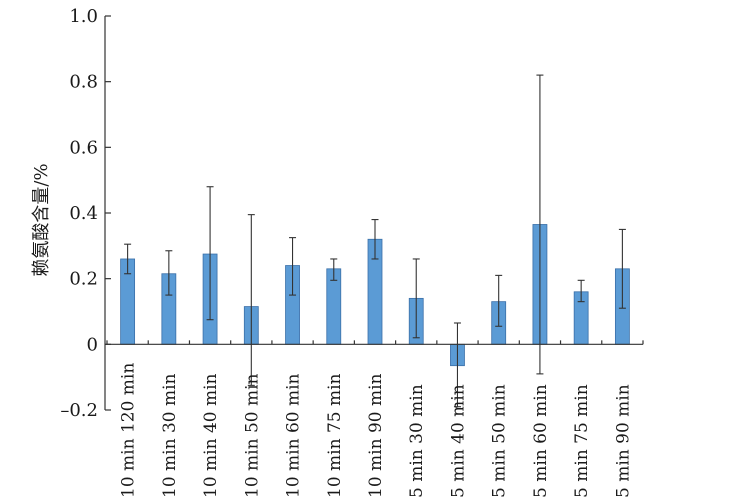 Image resolution: width=739 pixels, height=503 pixels. Describe the element at coordinates (294, 435) in the screenshot. I see `x-tick-label: 10 min 60 min` at that location.